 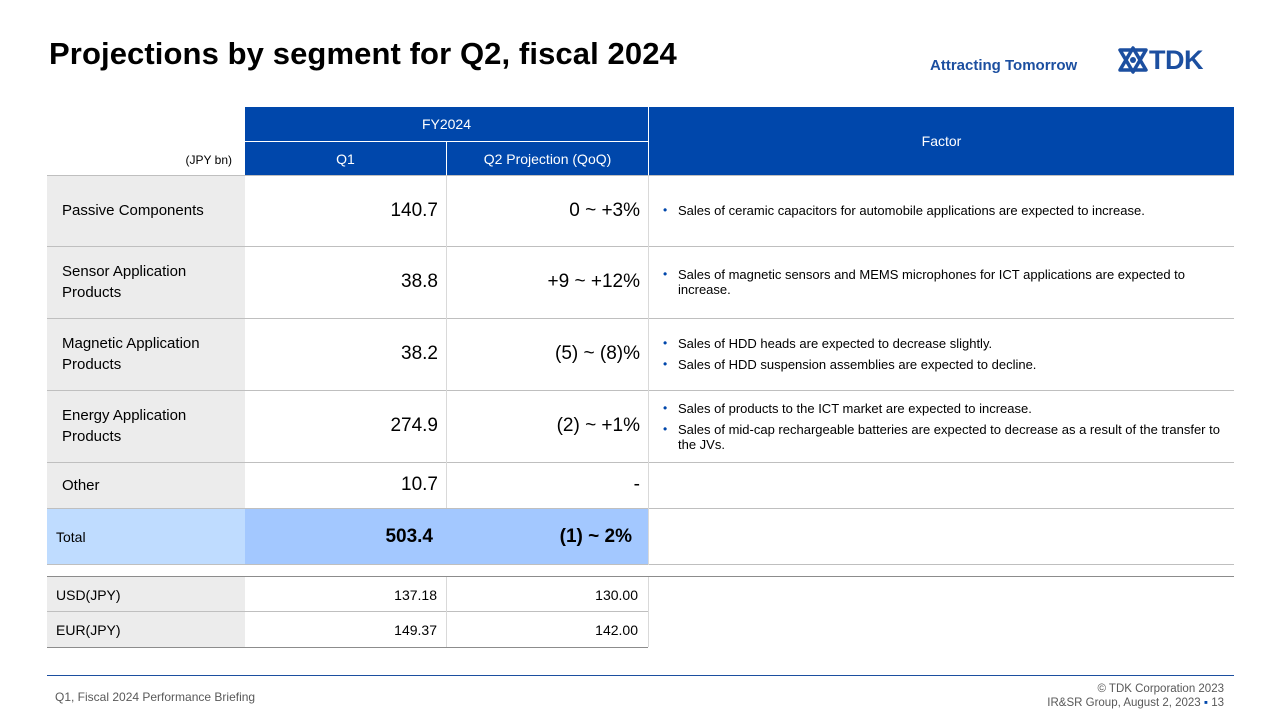 I want to click on q2-projection: (2) ~ +1%, so click(x=598, y=425).